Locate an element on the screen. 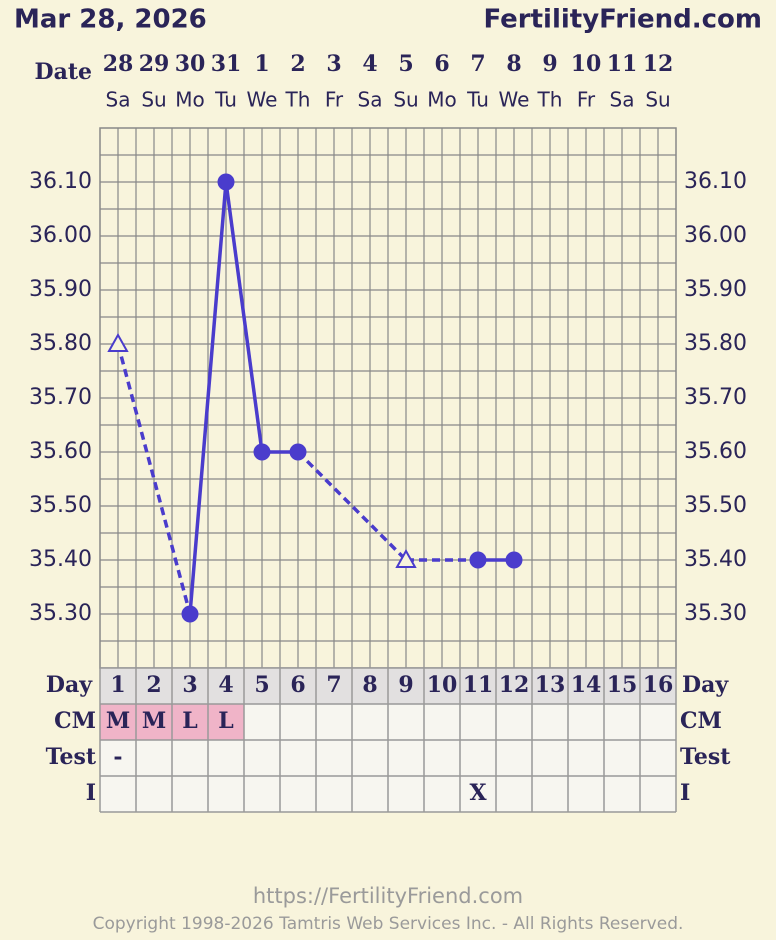 The image size is (776, 940). date-label: 3 is located at coordinates (333, 64).